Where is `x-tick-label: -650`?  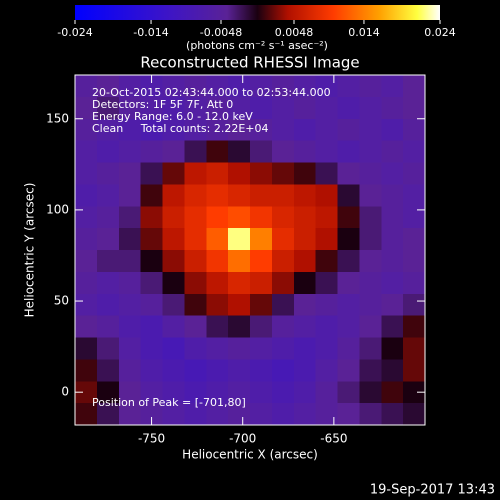 x-tick-label: -650 is located at coordinates (333, 439).